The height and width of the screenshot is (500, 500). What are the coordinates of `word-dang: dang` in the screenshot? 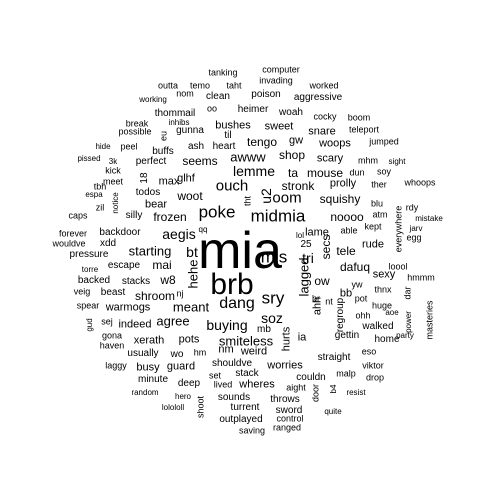 It's located at (237, 303).